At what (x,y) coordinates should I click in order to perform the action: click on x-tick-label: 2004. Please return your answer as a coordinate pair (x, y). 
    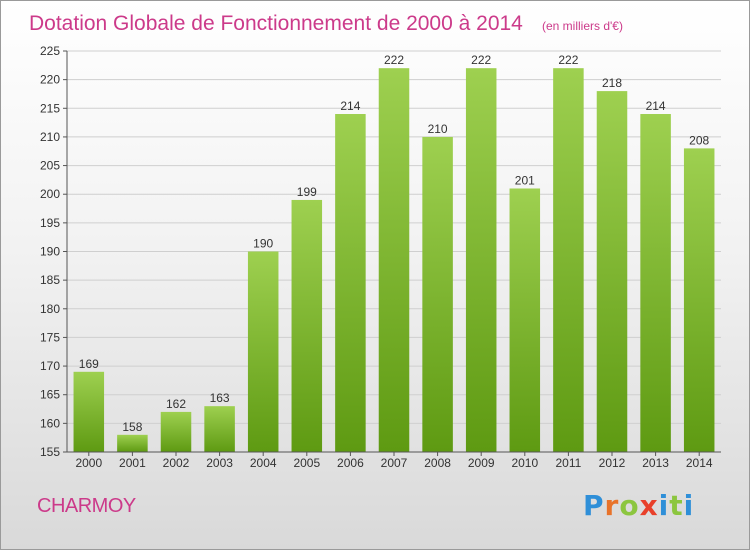
    Looking at the image, I should click on (263, 463).